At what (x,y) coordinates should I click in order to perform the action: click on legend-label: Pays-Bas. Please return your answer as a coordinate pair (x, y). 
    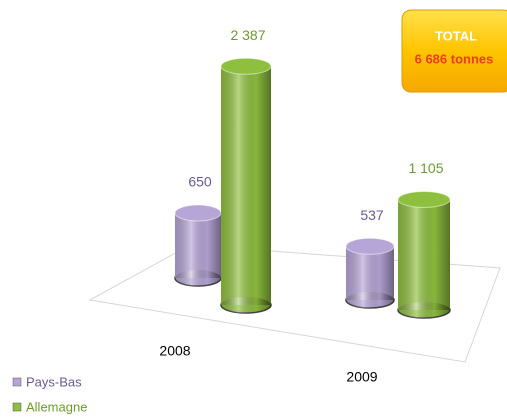
    Looking at the image, I should click on (54, 381).